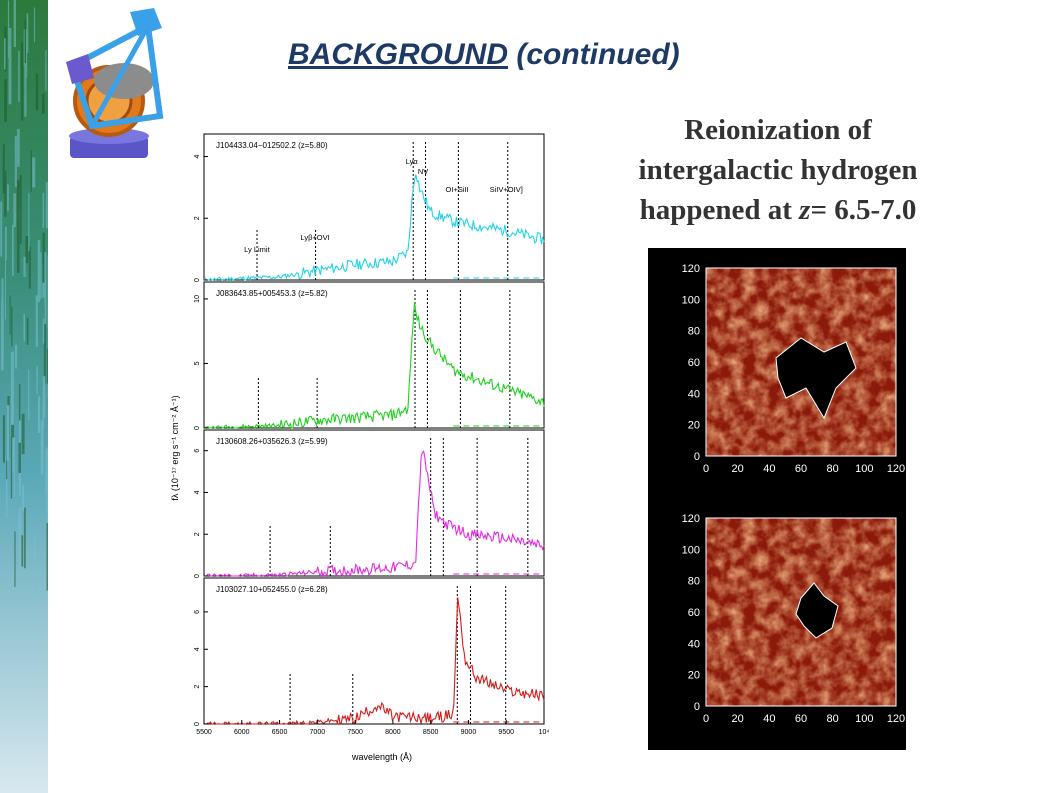 The image size is (1058, 793). I want to click on y-tick-label: 10, so click(197, 299).